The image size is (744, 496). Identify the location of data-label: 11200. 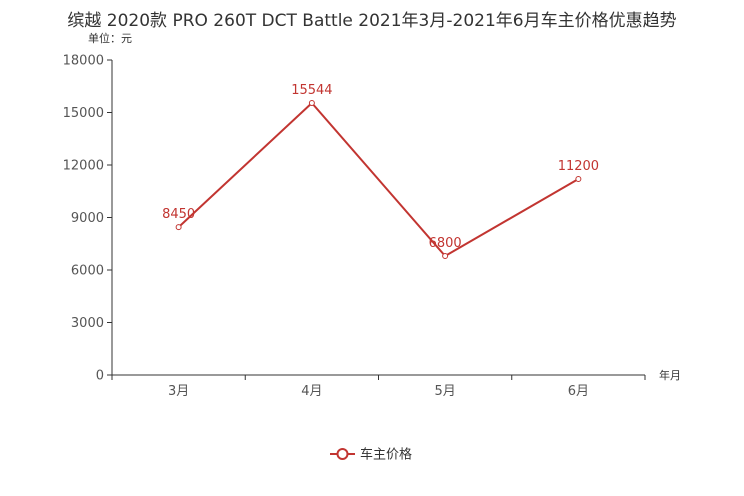
(578, 166).